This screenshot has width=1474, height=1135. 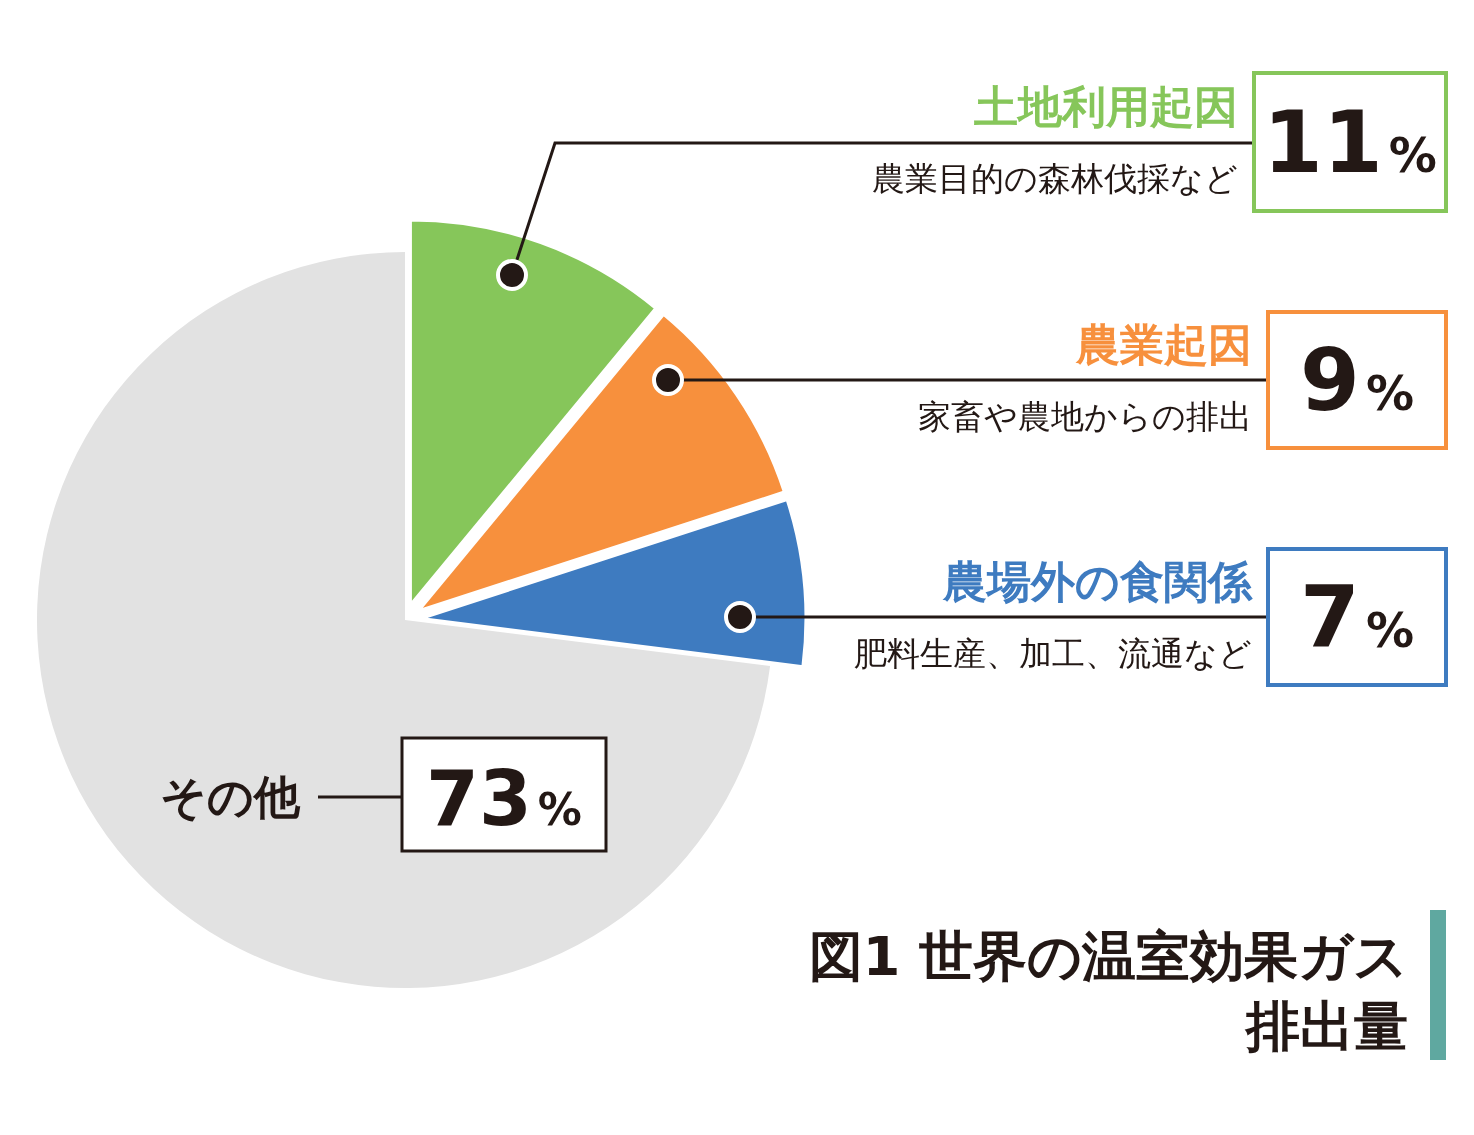 I want to click on text: 図1 世界の温室効果ガス排出量, so click(x=1108, y=991).